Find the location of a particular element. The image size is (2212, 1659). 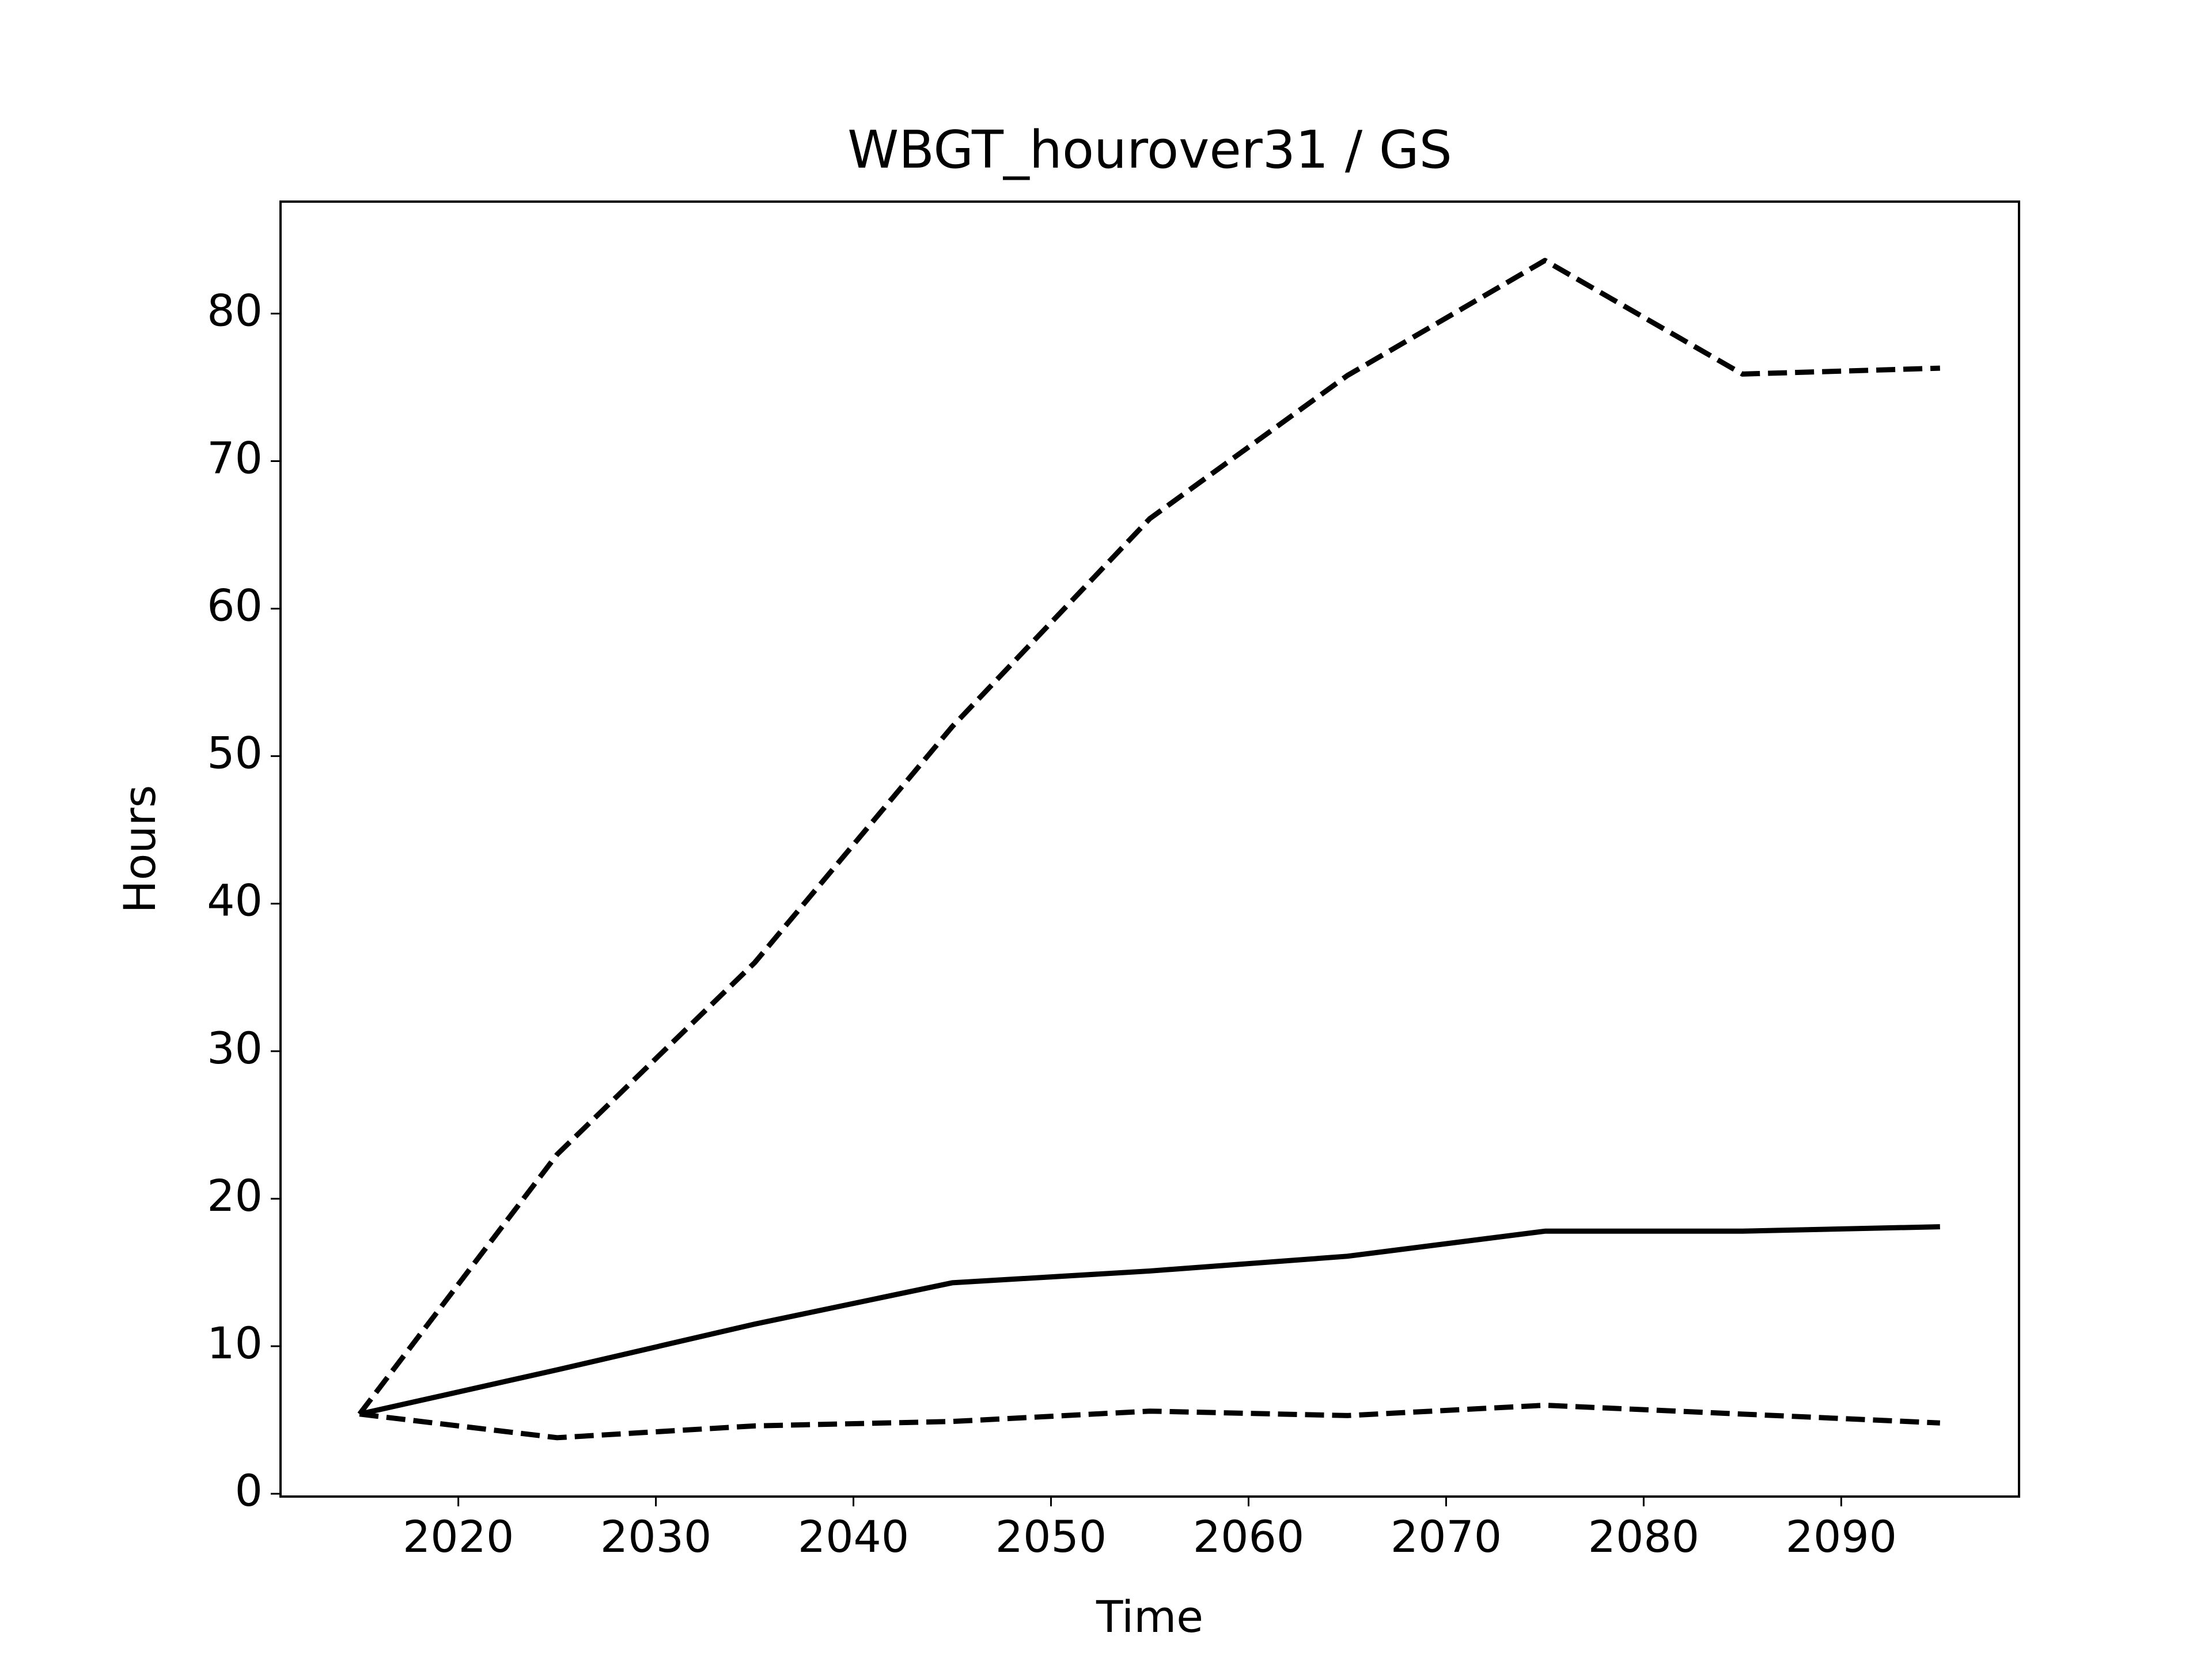

y-tick-label: 10 is located at coordinates (235, 1343).